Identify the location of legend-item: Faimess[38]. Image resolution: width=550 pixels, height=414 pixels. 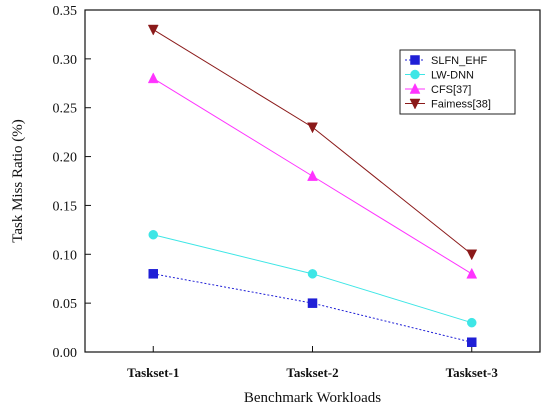
(448, 105).